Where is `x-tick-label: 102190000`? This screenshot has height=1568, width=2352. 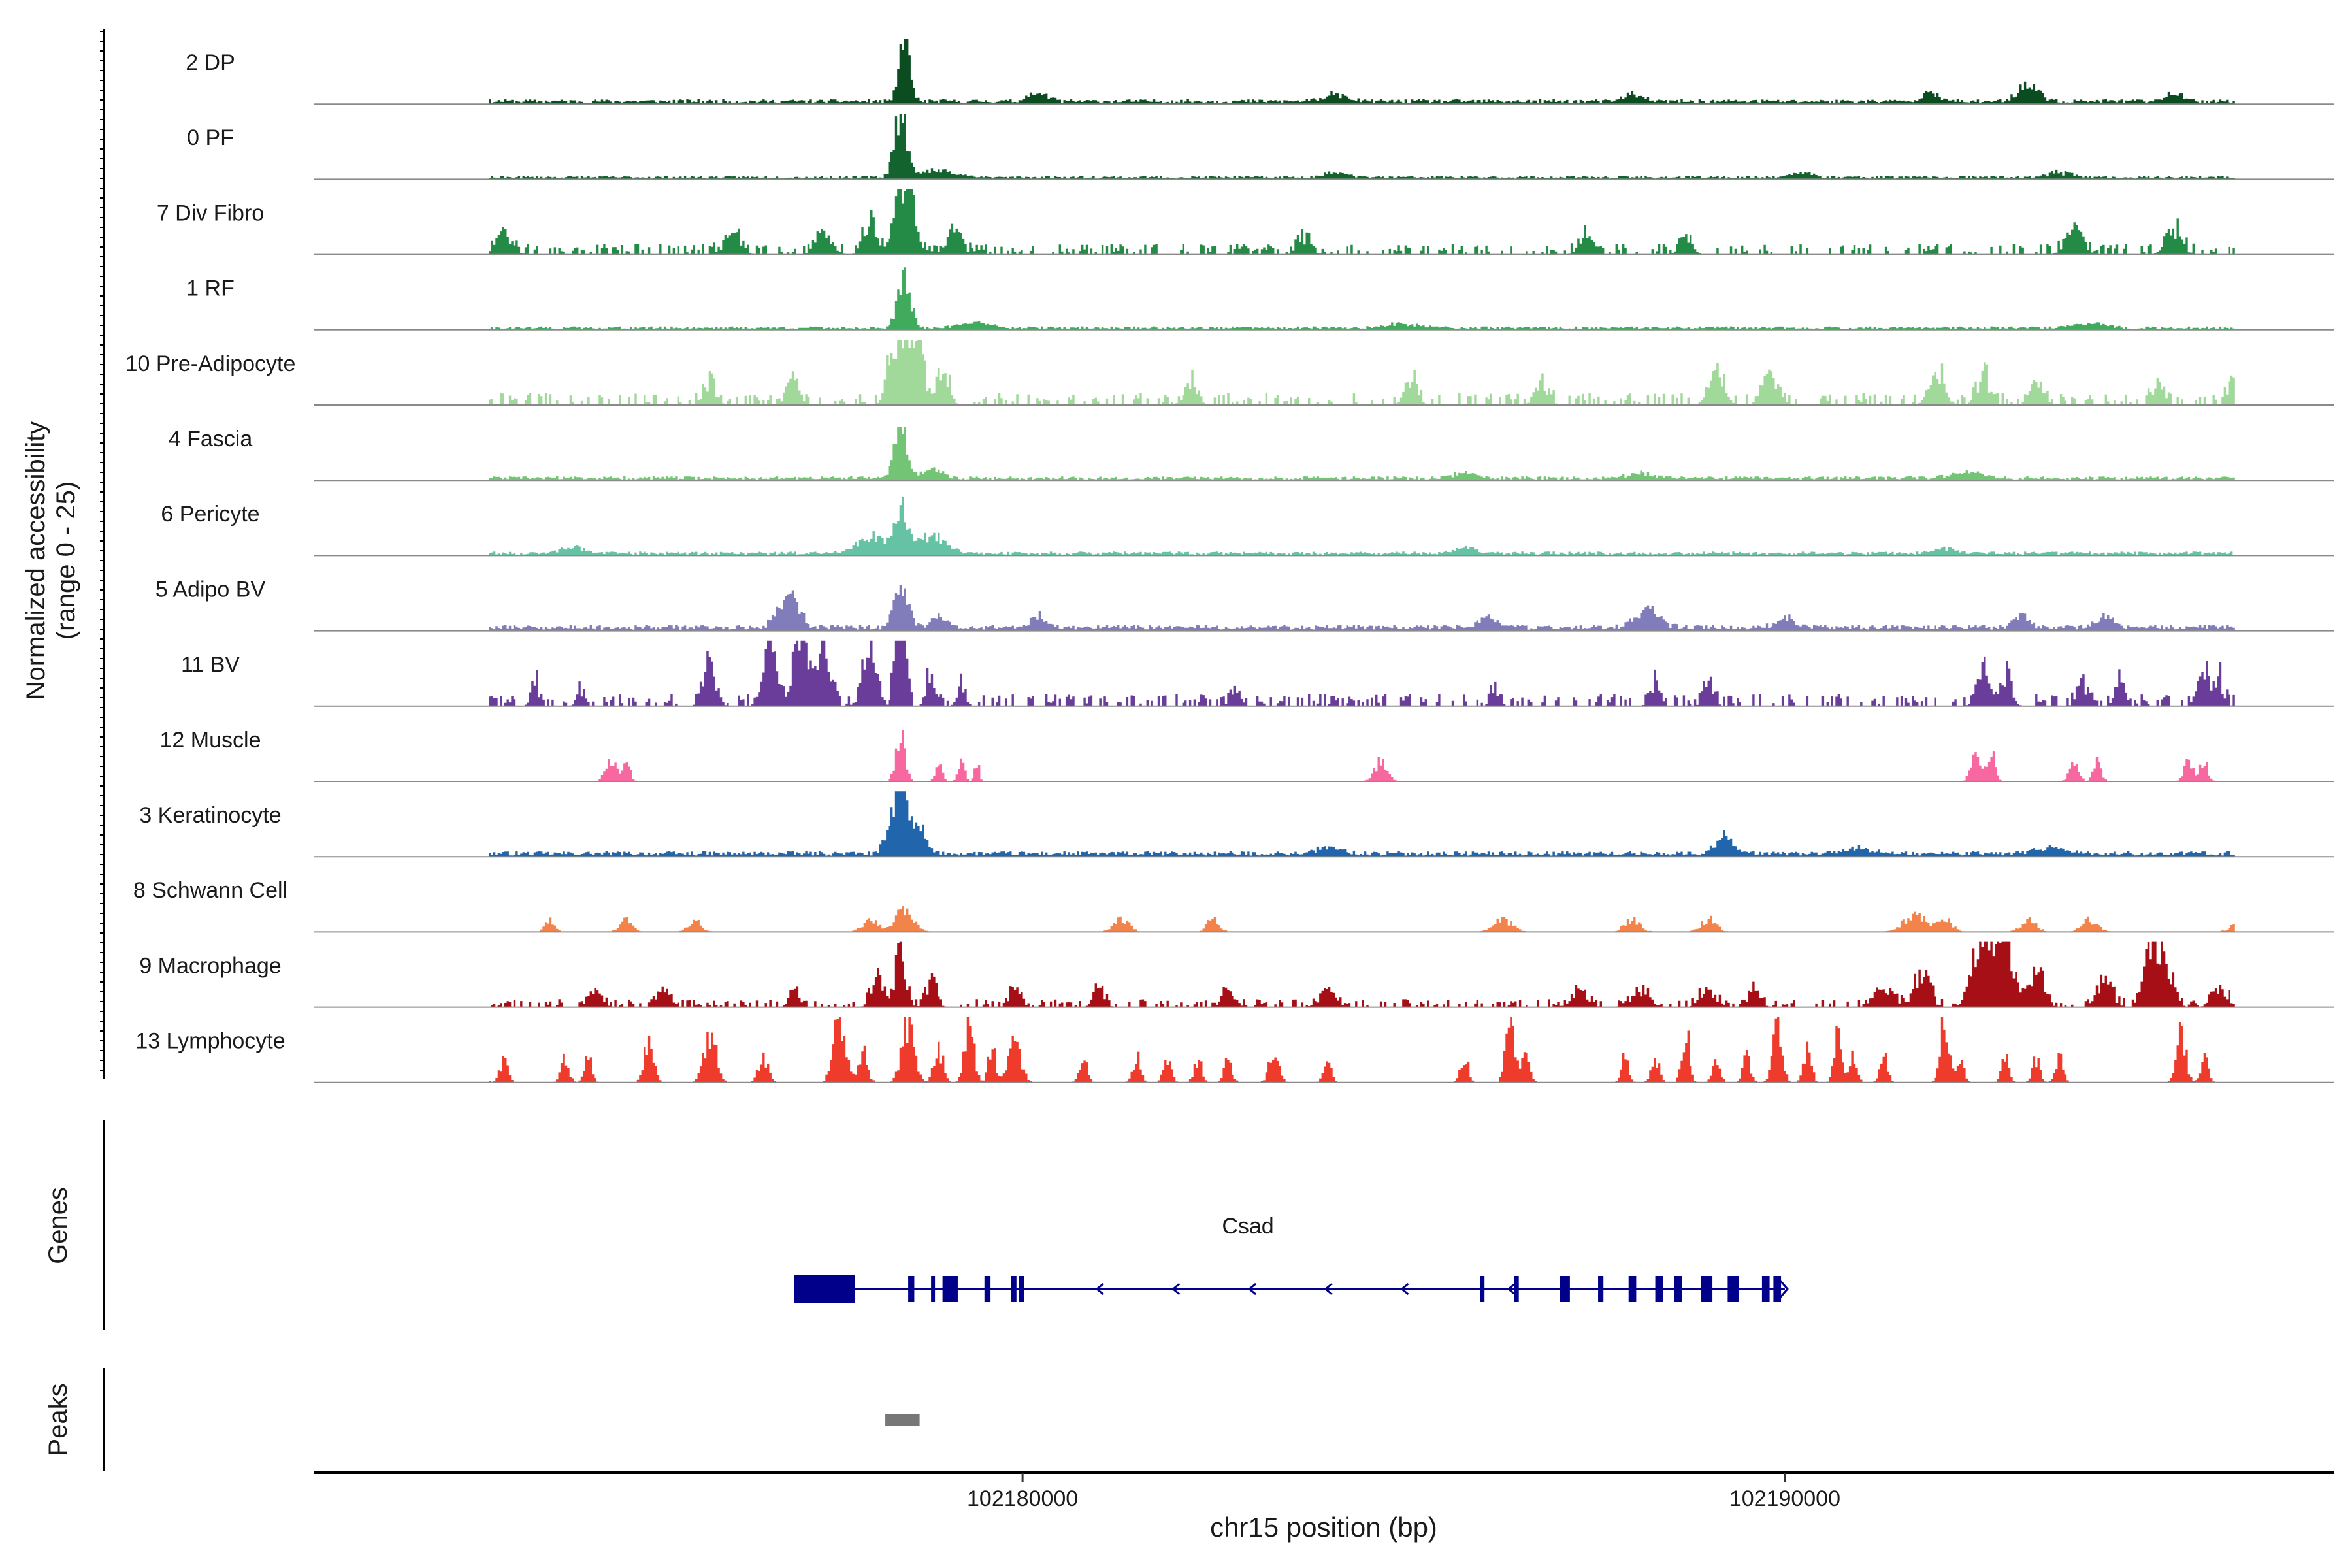 x-tick-label: 102190000 is located at coordinates (1784, 1498).